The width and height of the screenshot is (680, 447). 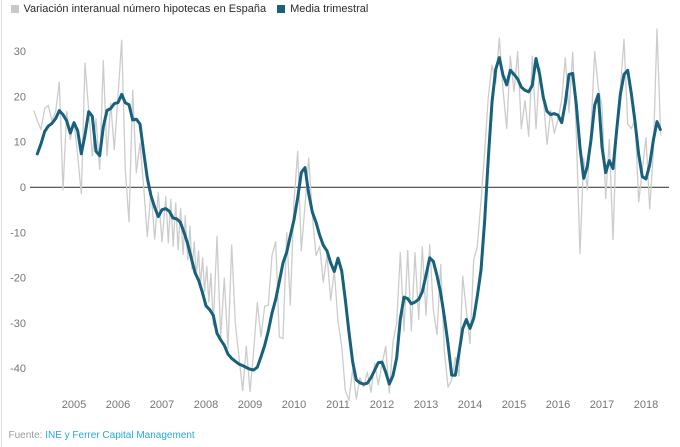 I want to click on svg-text: 2015, so click(x=514, y=405).